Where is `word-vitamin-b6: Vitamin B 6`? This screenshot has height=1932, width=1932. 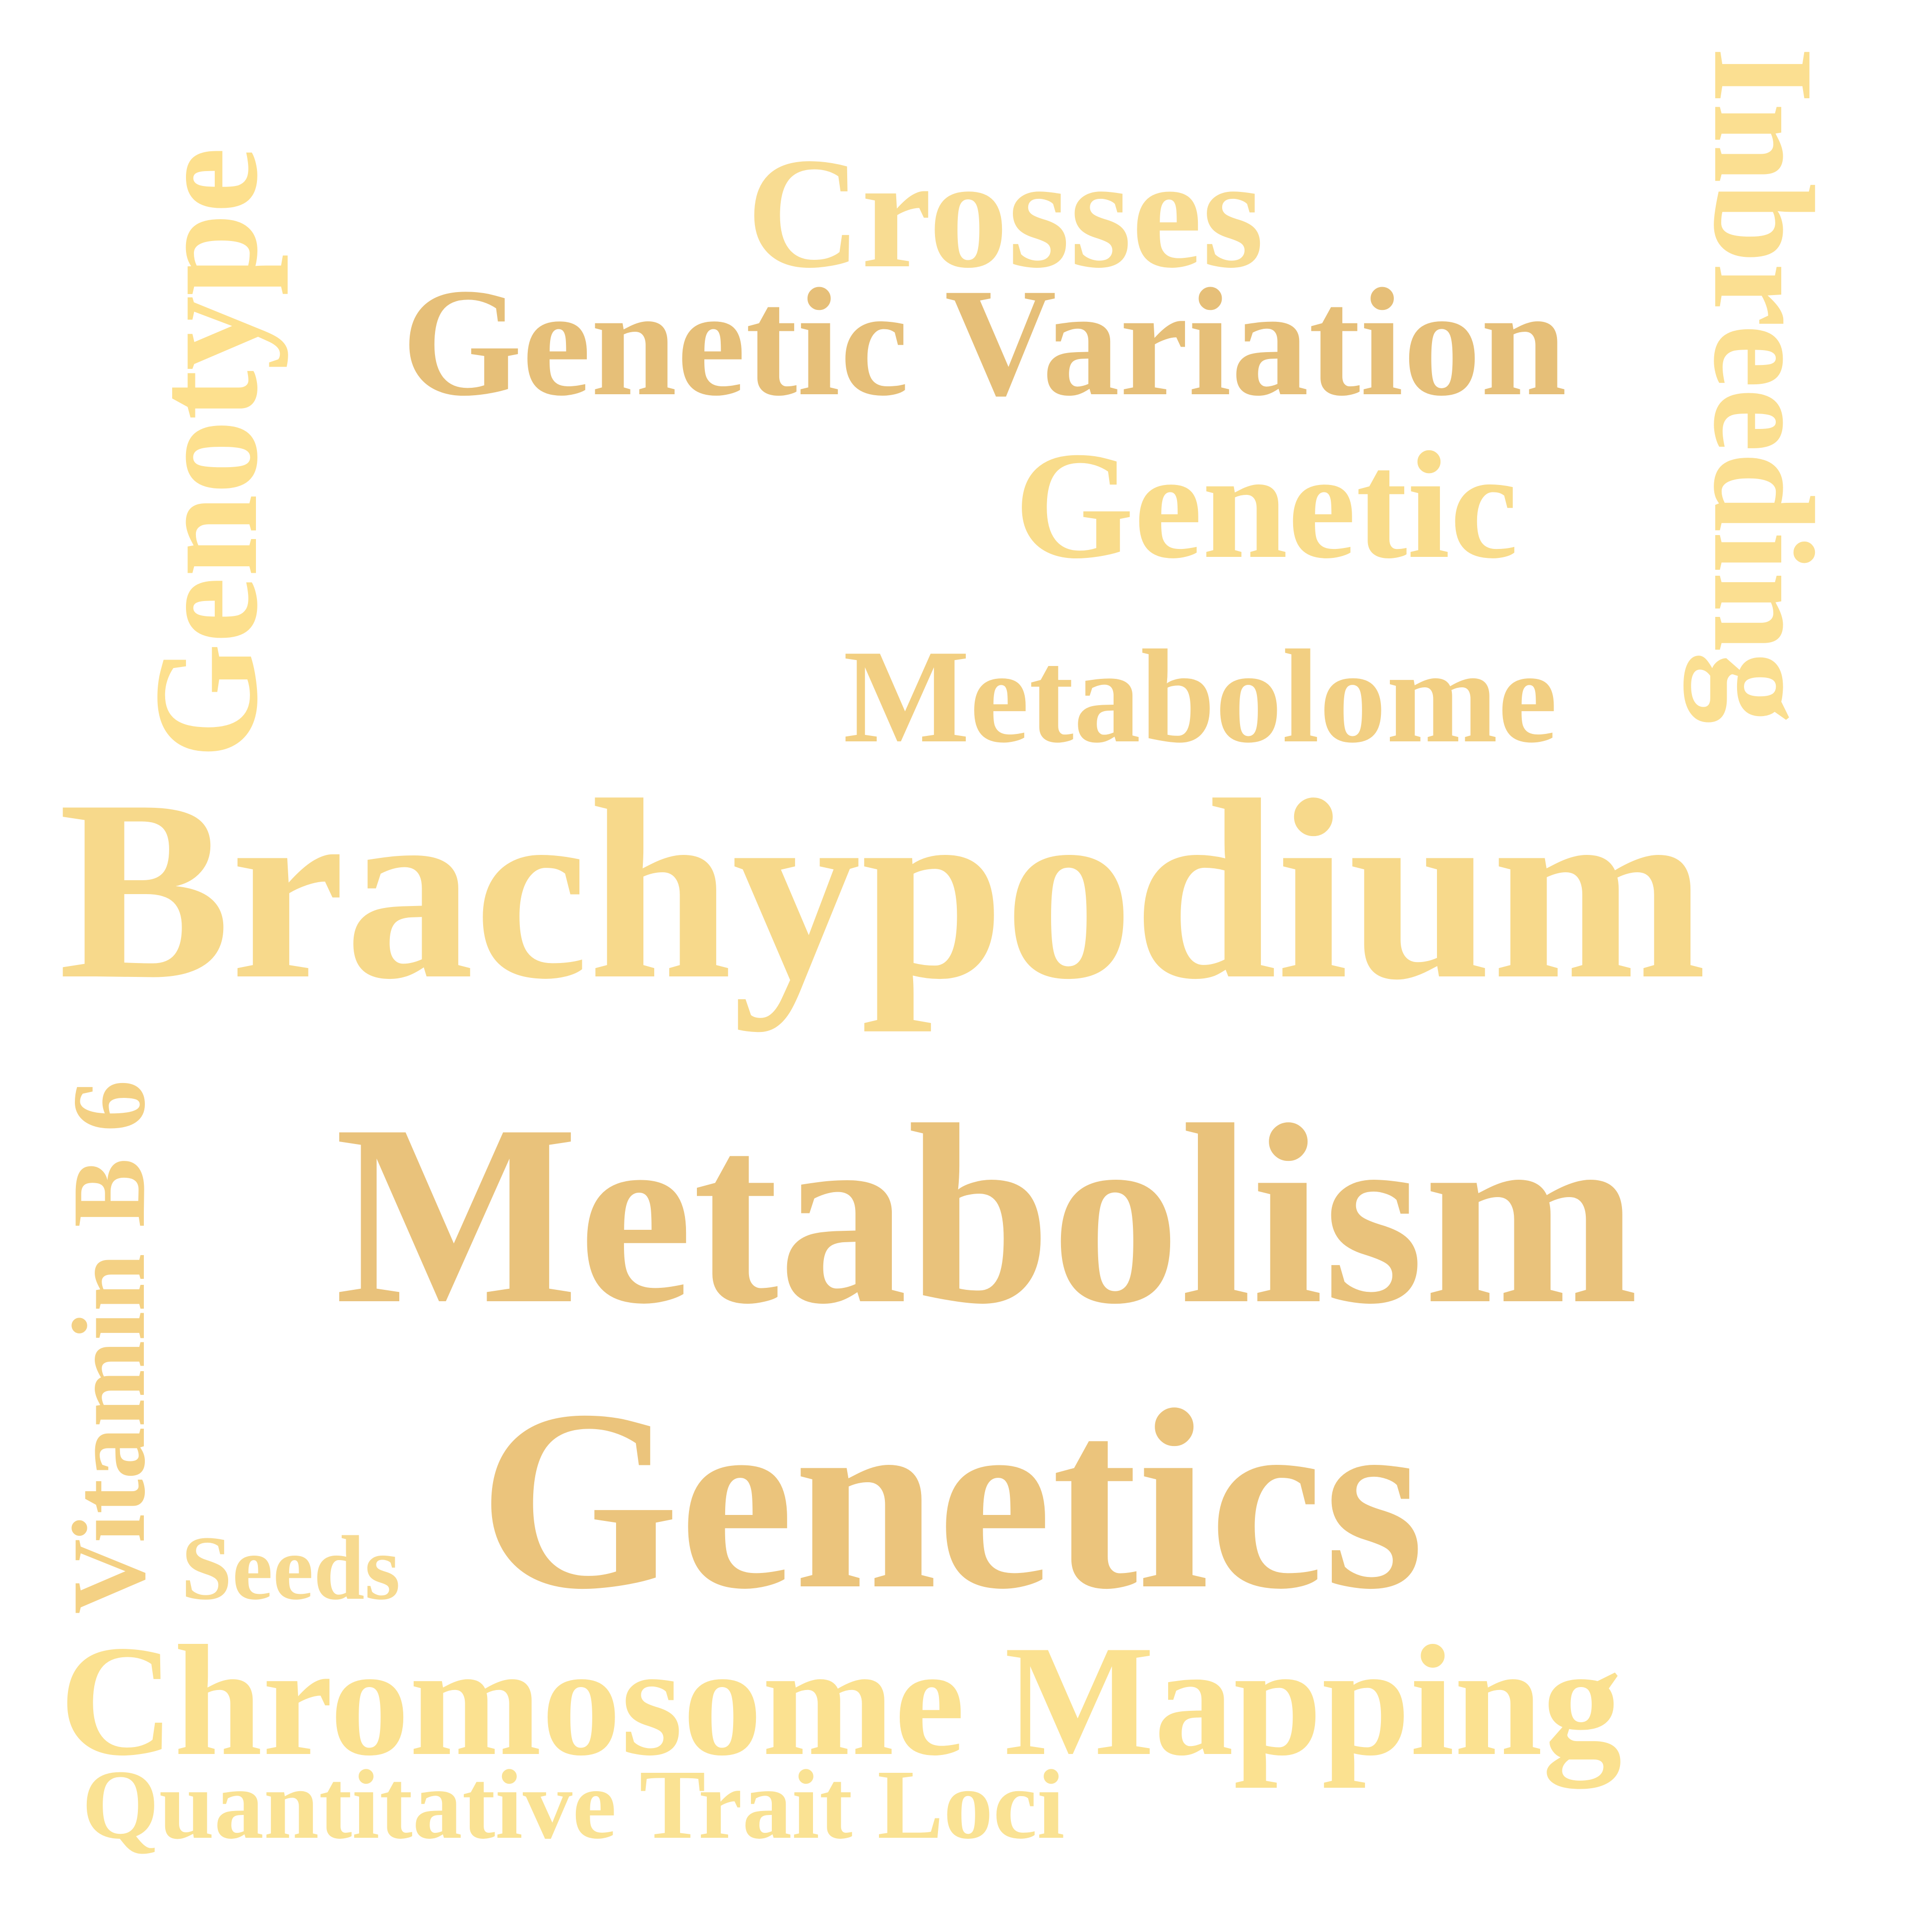 word-vitamin-b6: Vitamin B 6 is located at coordinates (109, 1347).